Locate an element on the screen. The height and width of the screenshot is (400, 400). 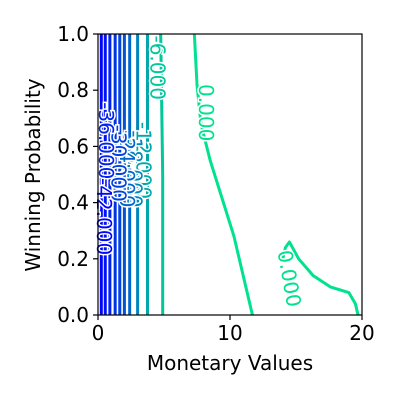
contour-label: -30.000 is located at coordinates (118, 163).